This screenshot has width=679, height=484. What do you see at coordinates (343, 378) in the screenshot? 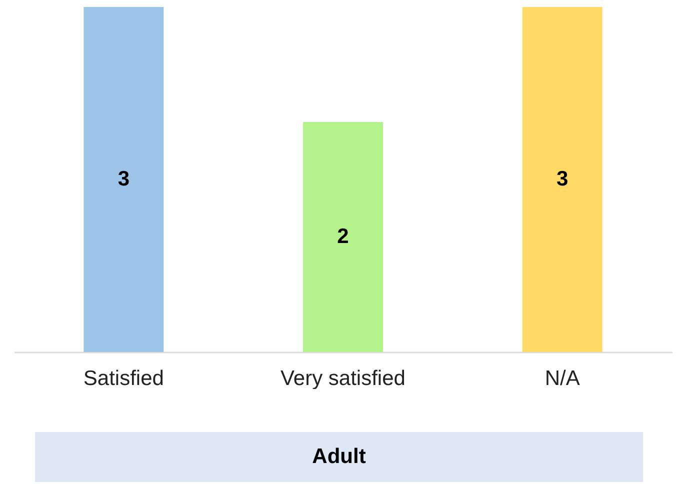
I see `x-tick-label: Very satisfied` at bounding box center [343, 378].